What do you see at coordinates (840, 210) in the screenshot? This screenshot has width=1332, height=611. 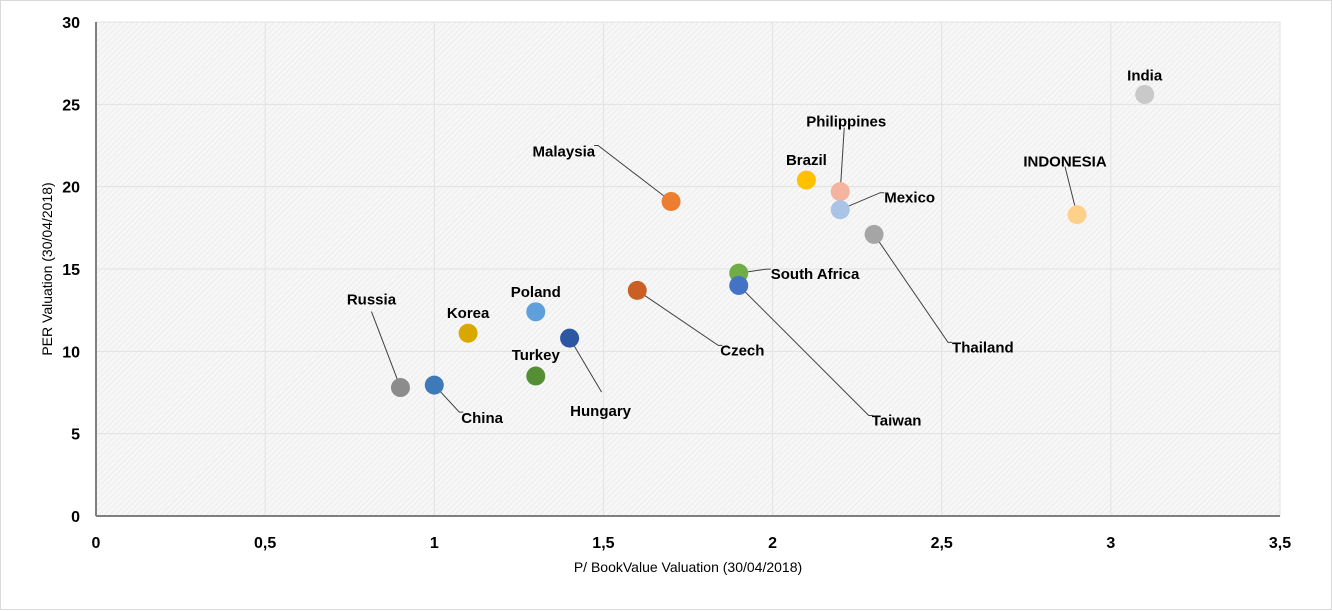 I see `data-point-mexico` at bounding box center [840, 210].